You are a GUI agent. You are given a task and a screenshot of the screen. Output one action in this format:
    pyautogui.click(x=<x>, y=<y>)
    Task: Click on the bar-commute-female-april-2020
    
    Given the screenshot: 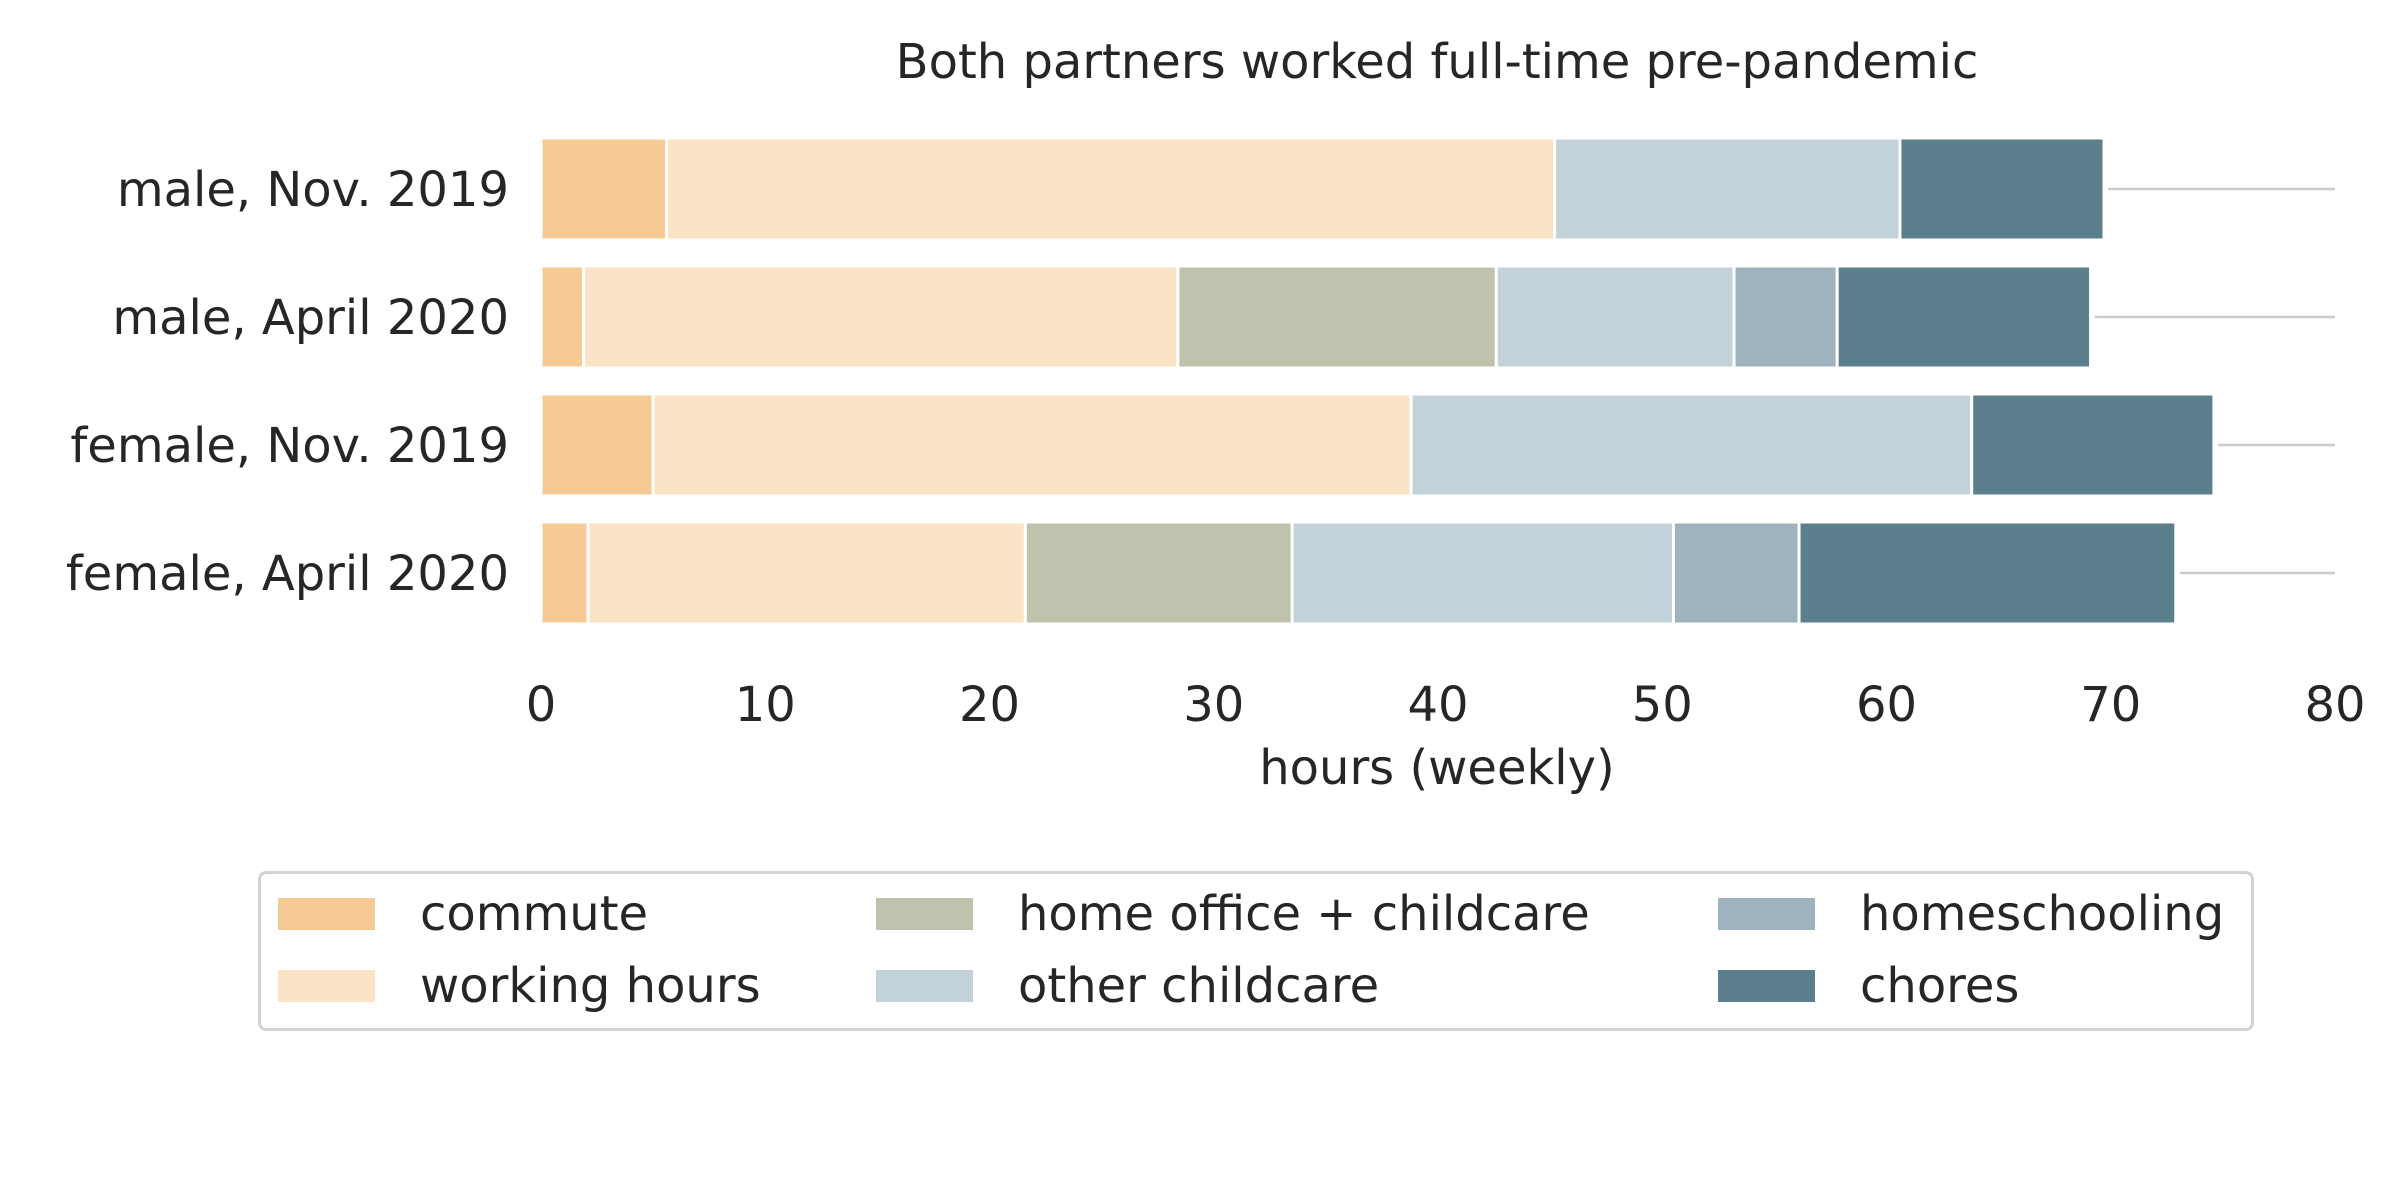 What is the action you would take?
    pyautogui.click(x=564, y=573)
    